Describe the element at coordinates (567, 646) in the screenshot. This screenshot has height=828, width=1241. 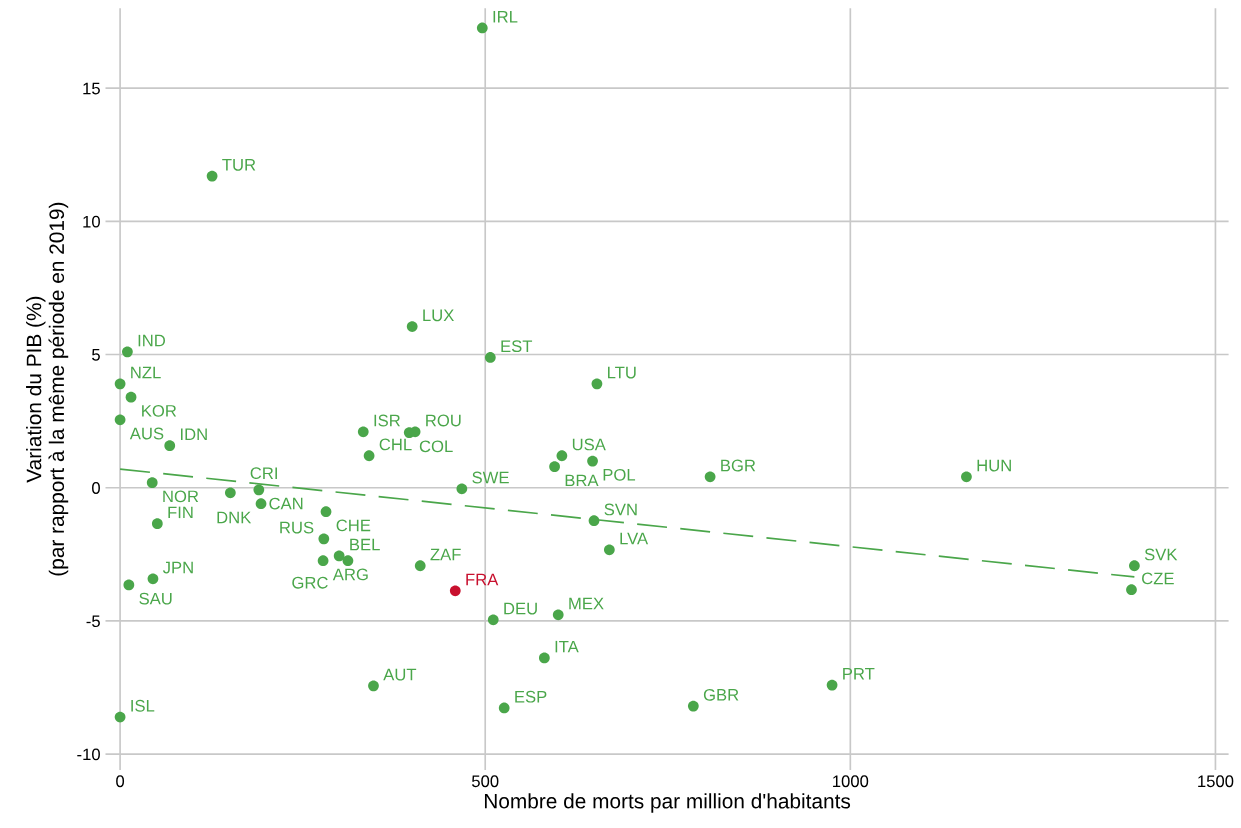
I see `annotation: ITA` at that location.